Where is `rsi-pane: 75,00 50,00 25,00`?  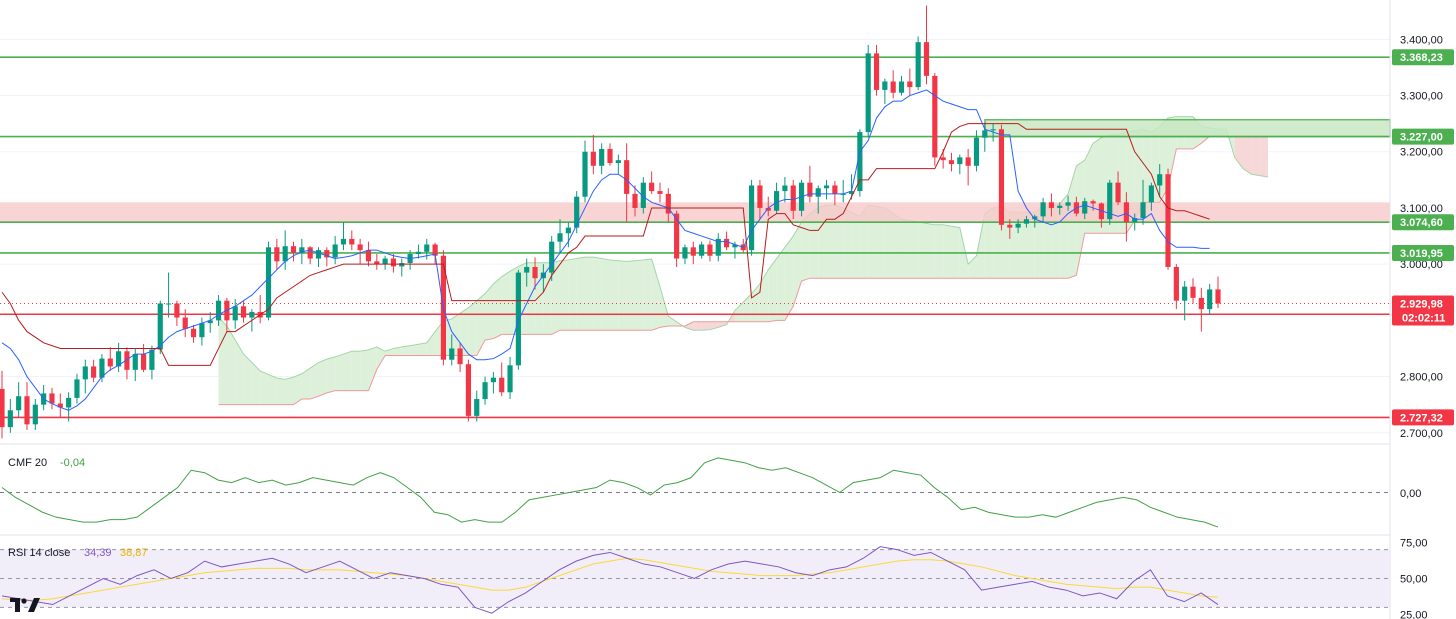
rsi-pane: 75,00 50,00 25,00 is located at coordinates (714, 578).